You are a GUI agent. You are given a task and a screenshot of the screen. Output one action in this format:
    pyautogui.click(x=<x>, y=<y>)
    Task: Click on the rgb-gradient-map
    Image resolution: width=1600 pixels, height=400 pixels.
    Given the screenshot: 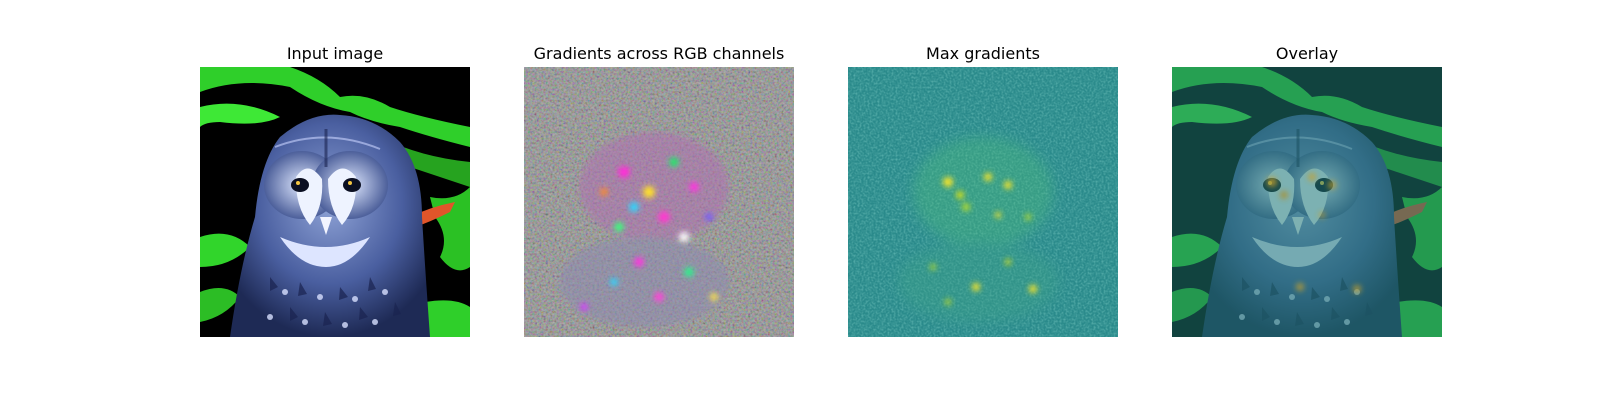 What is the action you would take?
    pyautogui.click(x=659, y=202)
    